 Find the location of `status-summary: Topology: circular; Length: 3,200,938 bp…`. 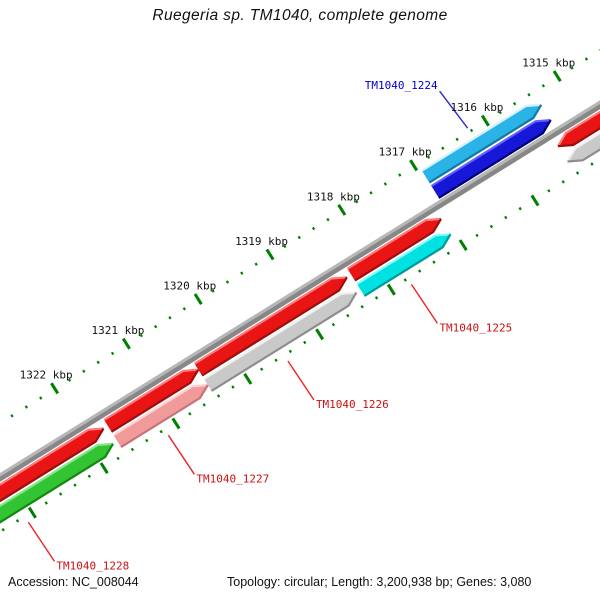

status-summary: Topology: circular; Length: 3,200,938 bp… is located at coordinates (379, 582).